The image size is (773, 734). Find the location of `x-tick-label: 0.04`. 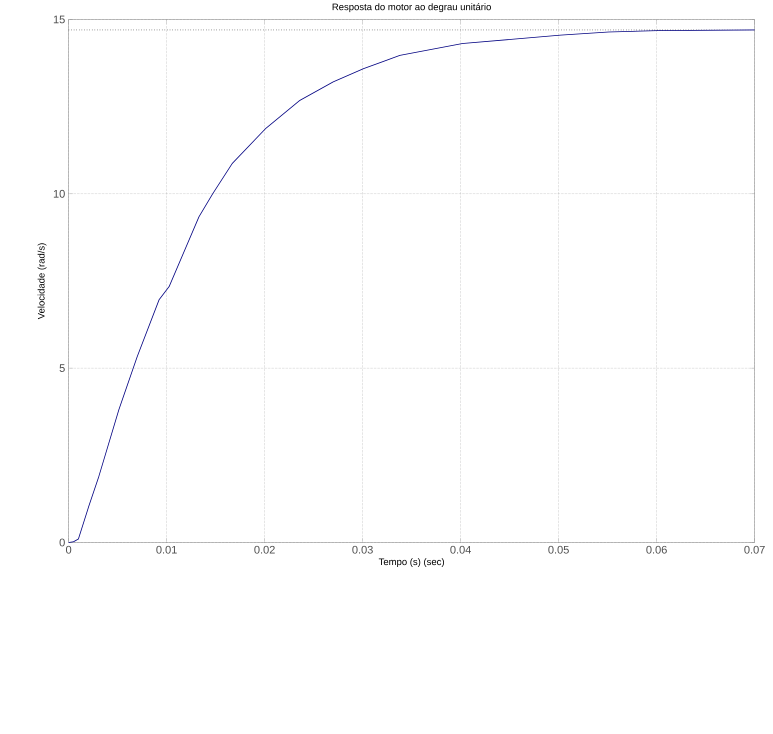

x-tick-label: 0.04 is located at coordinates (460, 550).